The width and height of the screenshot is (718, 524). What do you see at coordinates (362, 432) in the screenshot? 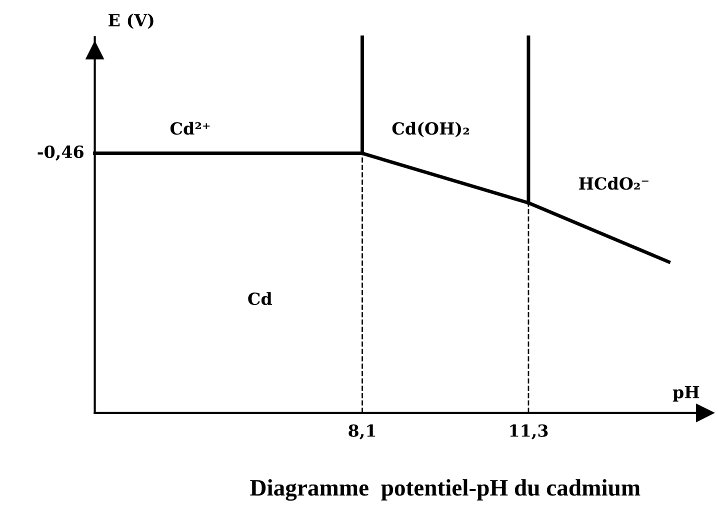
I see `x-tick-label: 8,1` at bounding box center [362, 432].